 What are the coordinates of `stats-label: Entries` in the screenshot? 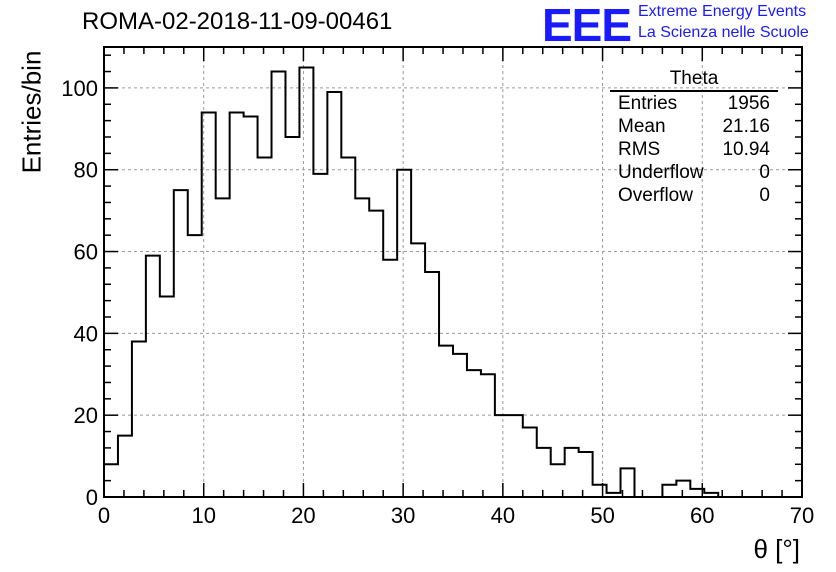 It's located at (648, 103).